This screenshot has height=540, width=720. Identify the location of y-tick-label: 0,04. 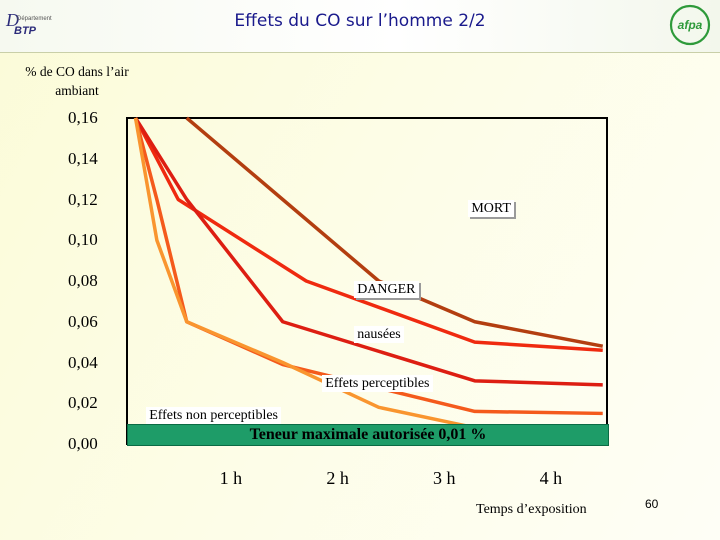
(83, 362).